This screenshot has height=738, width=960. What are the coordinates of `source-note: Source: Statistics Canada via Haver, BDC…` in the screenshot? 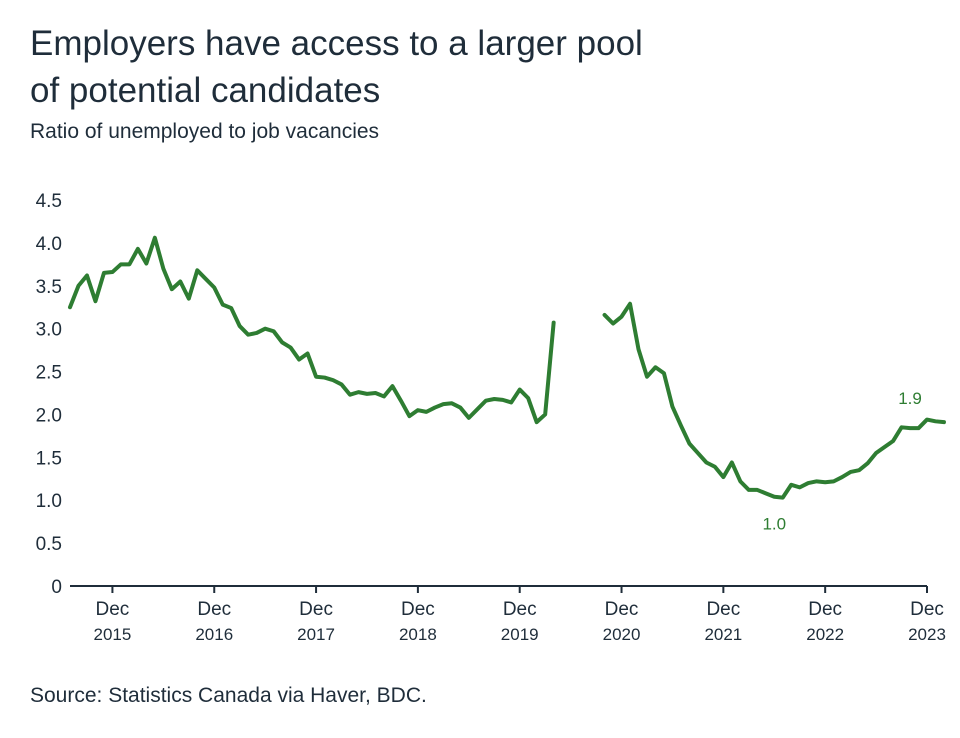 It's located at (228, 695).